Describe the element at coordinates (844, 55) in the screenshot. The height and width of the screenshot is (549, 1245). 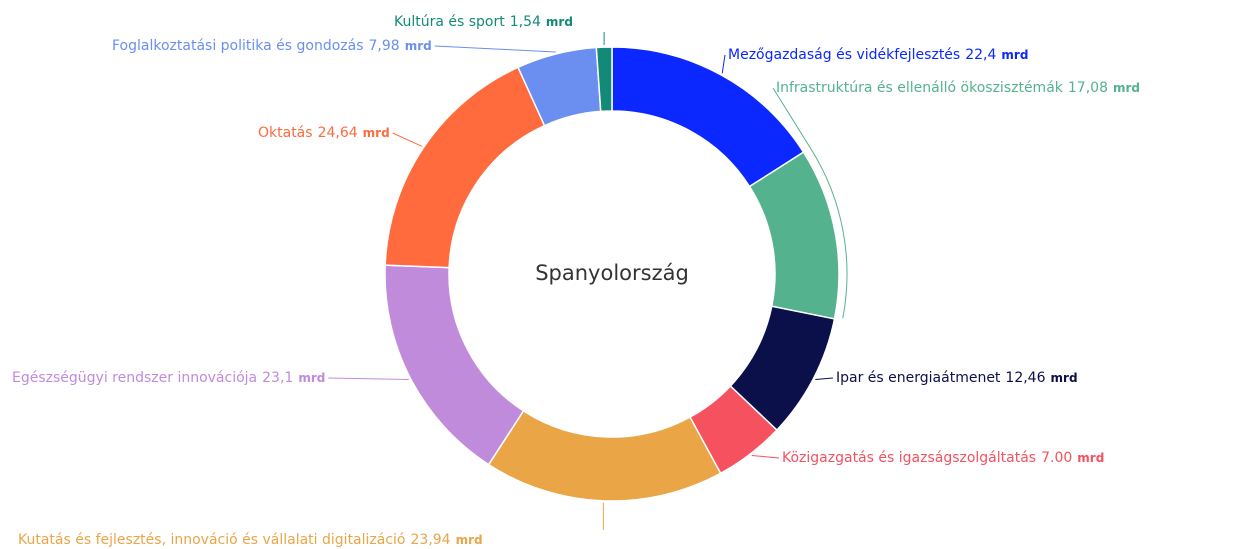
I see `category-name: Mezőgazdaság és vidékfejlesztés` at that location.